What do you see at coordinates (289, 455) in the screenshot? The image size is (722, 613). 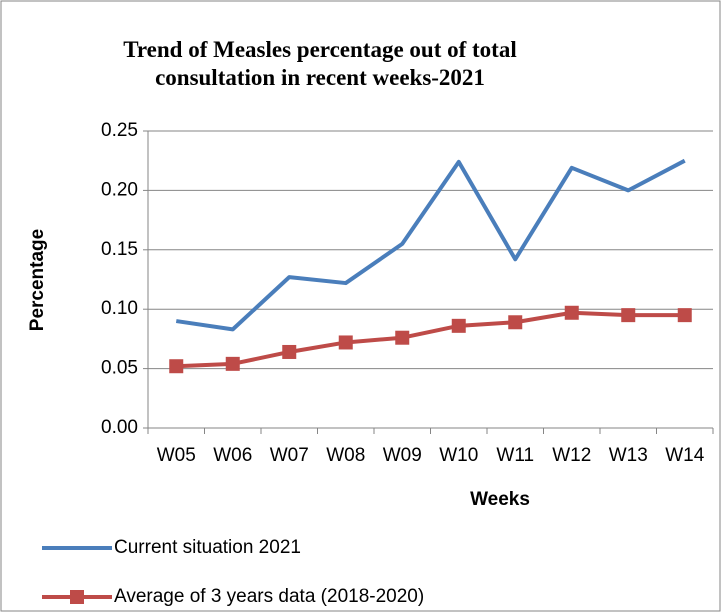 I see `x-tick-label: W07` at bounding box center [289, 455].